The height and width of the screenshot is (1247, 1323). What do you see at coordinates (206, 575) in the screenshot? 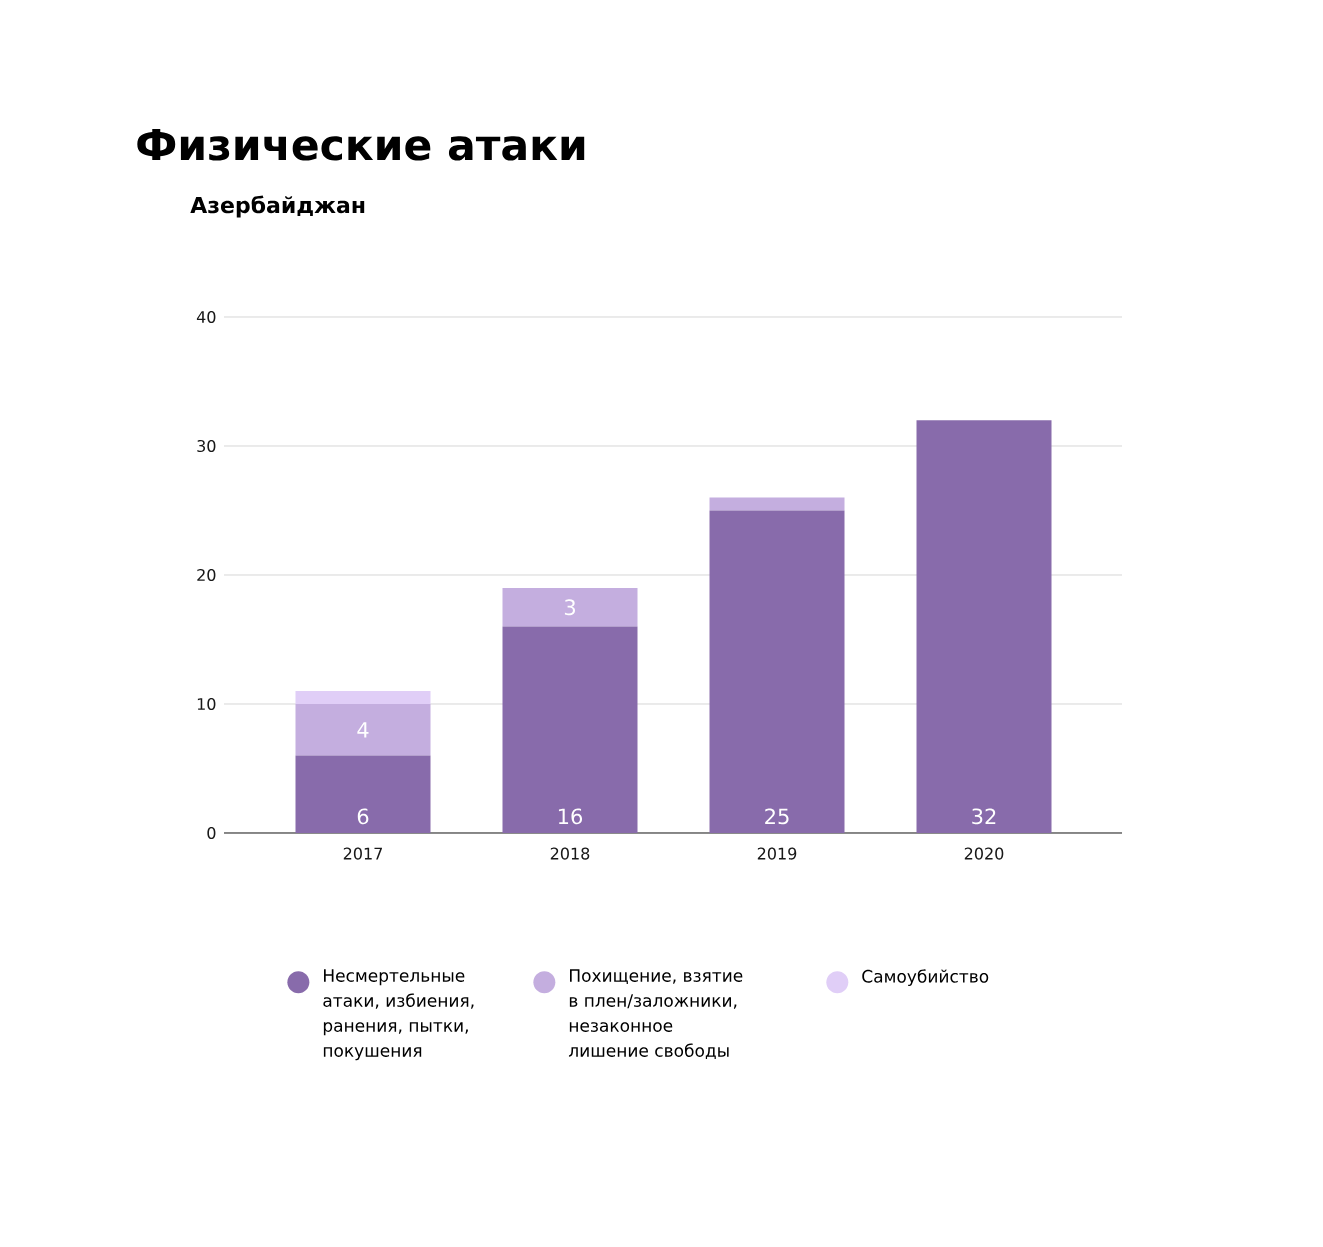
I see `y-tick-label: 20` at bounding box center [206, 575].